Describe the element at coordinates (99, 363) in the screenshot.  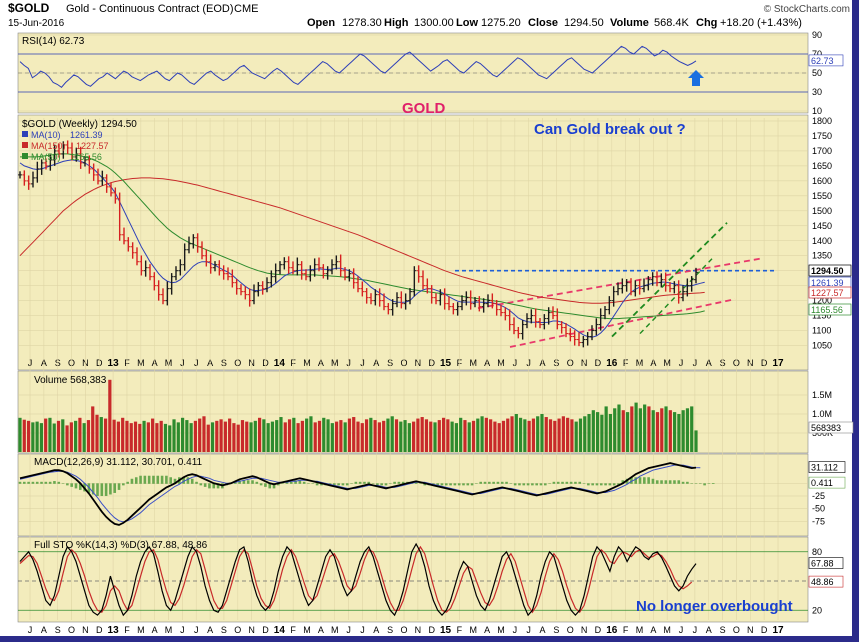
I see `price-x-label: D` at that location.